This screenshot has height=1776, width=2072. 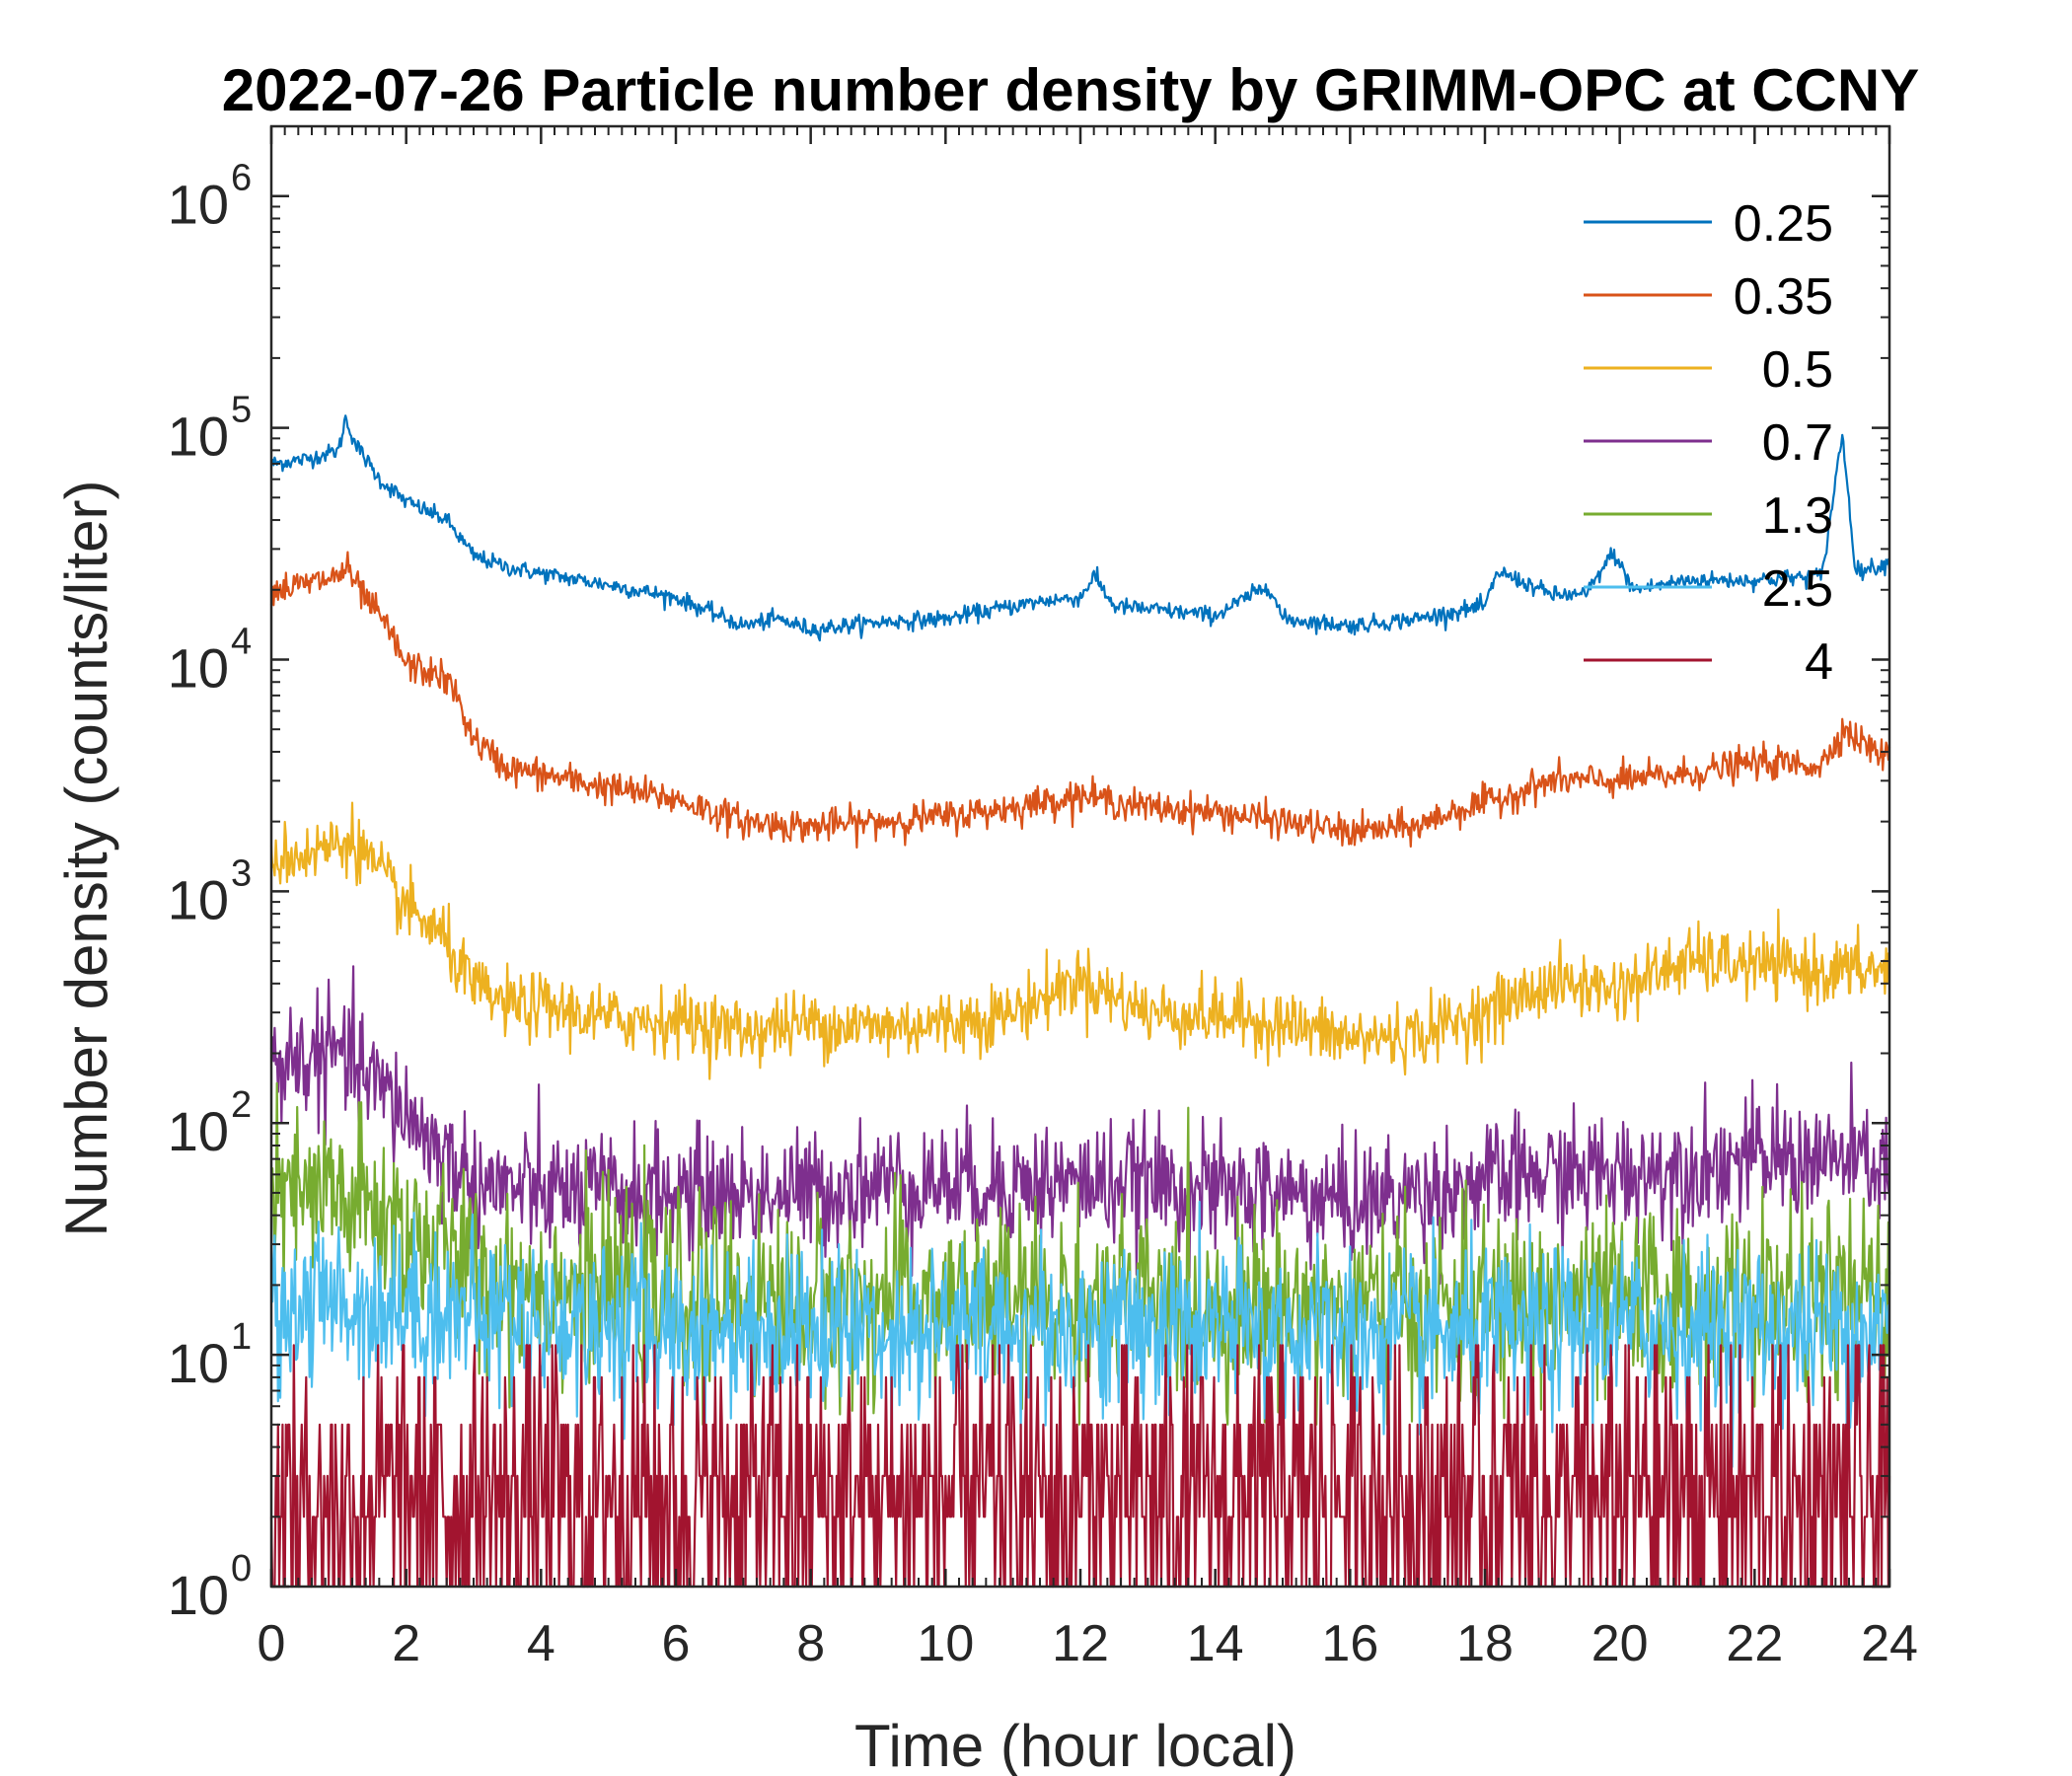 I want to click on x-tick-label: 10, so click(x=946, y=1644).